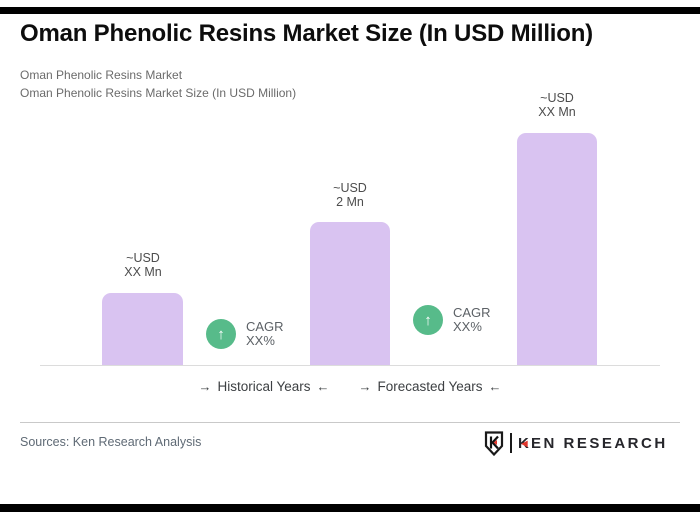  I want to click on bar-historical-year, so click(142, 329).